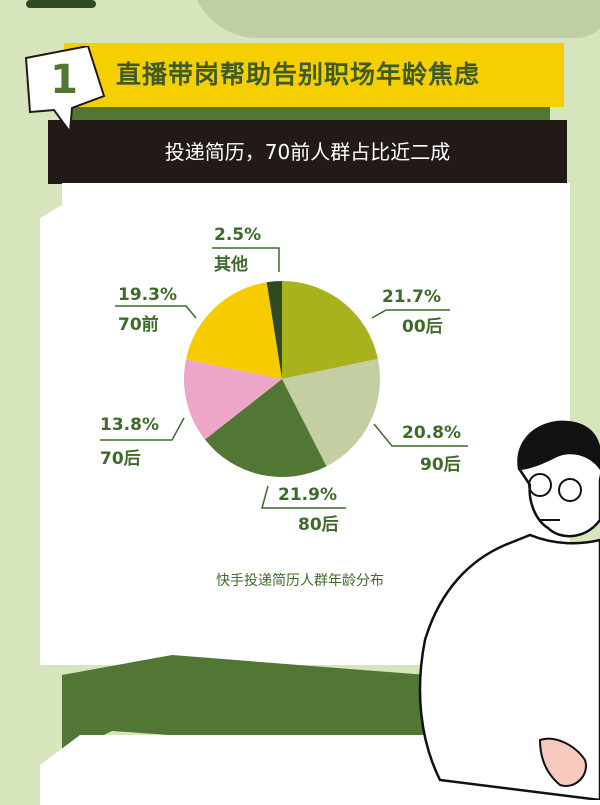  I want to click on label-70h: 70后, so click(120, 459).